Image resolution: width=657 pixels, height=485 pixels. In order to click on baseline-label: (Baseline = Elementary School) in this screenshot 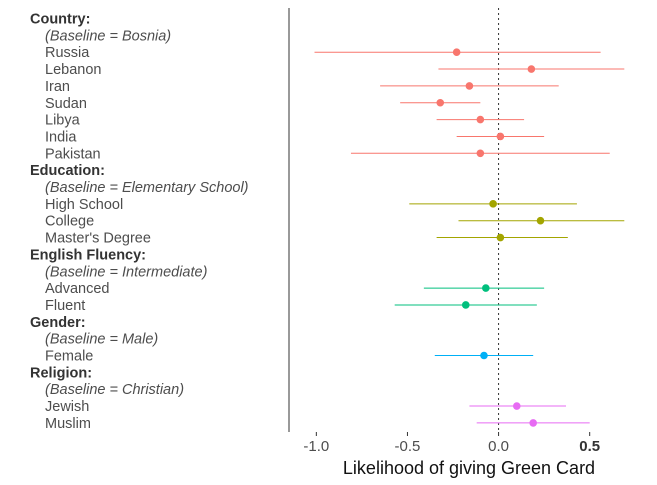, I will do `click(147, 188)`.